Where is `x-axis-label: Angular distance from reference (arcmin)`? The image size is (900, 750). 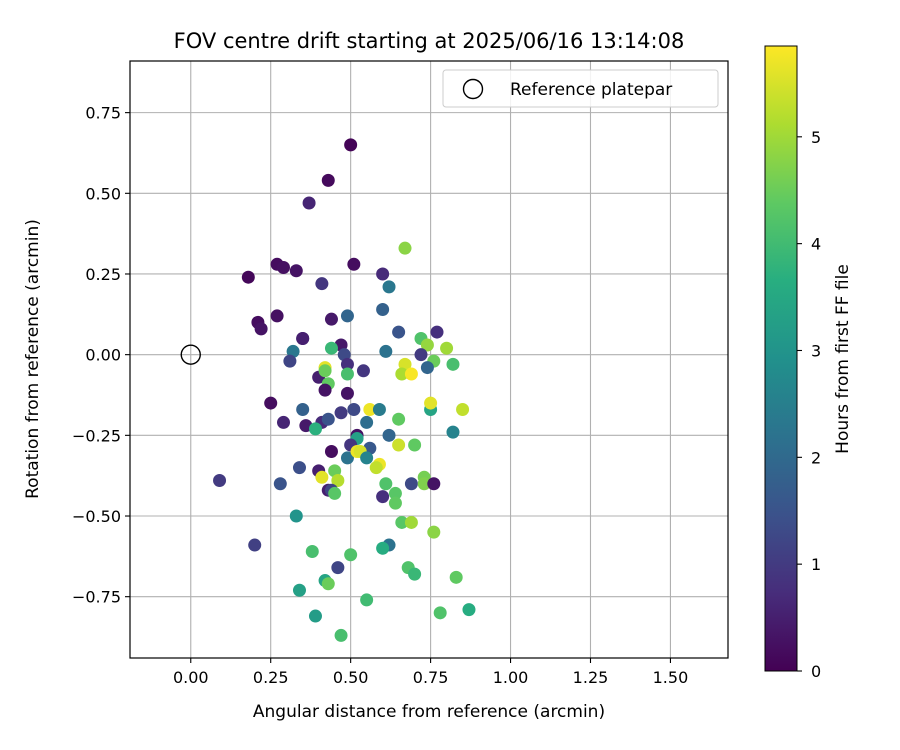 x-axis-label: Angular distance from reference (arcmin) is located at coordinates (429, 712).